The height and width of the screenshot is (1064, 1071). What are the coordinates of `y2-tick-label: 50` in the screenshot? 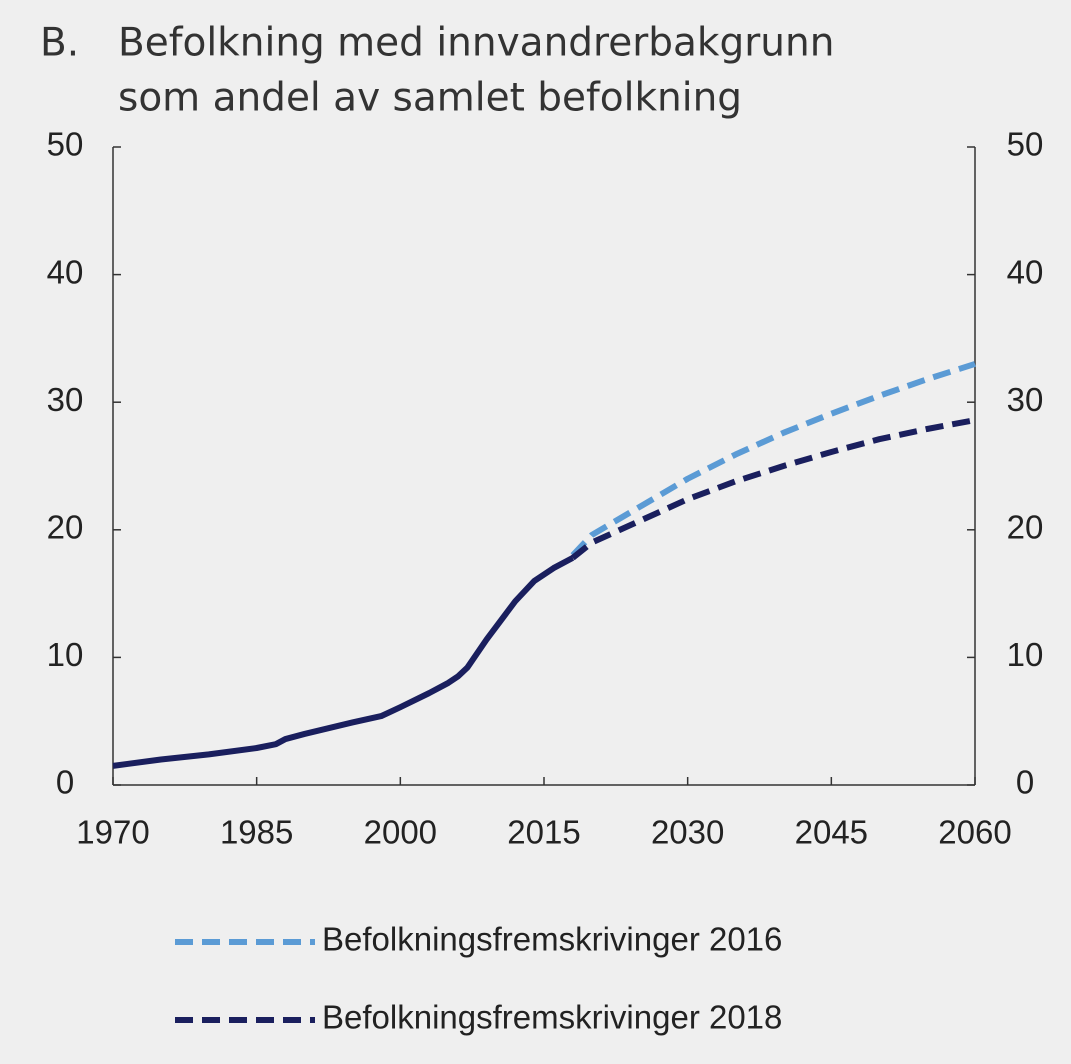 It's located at (1025, 144).